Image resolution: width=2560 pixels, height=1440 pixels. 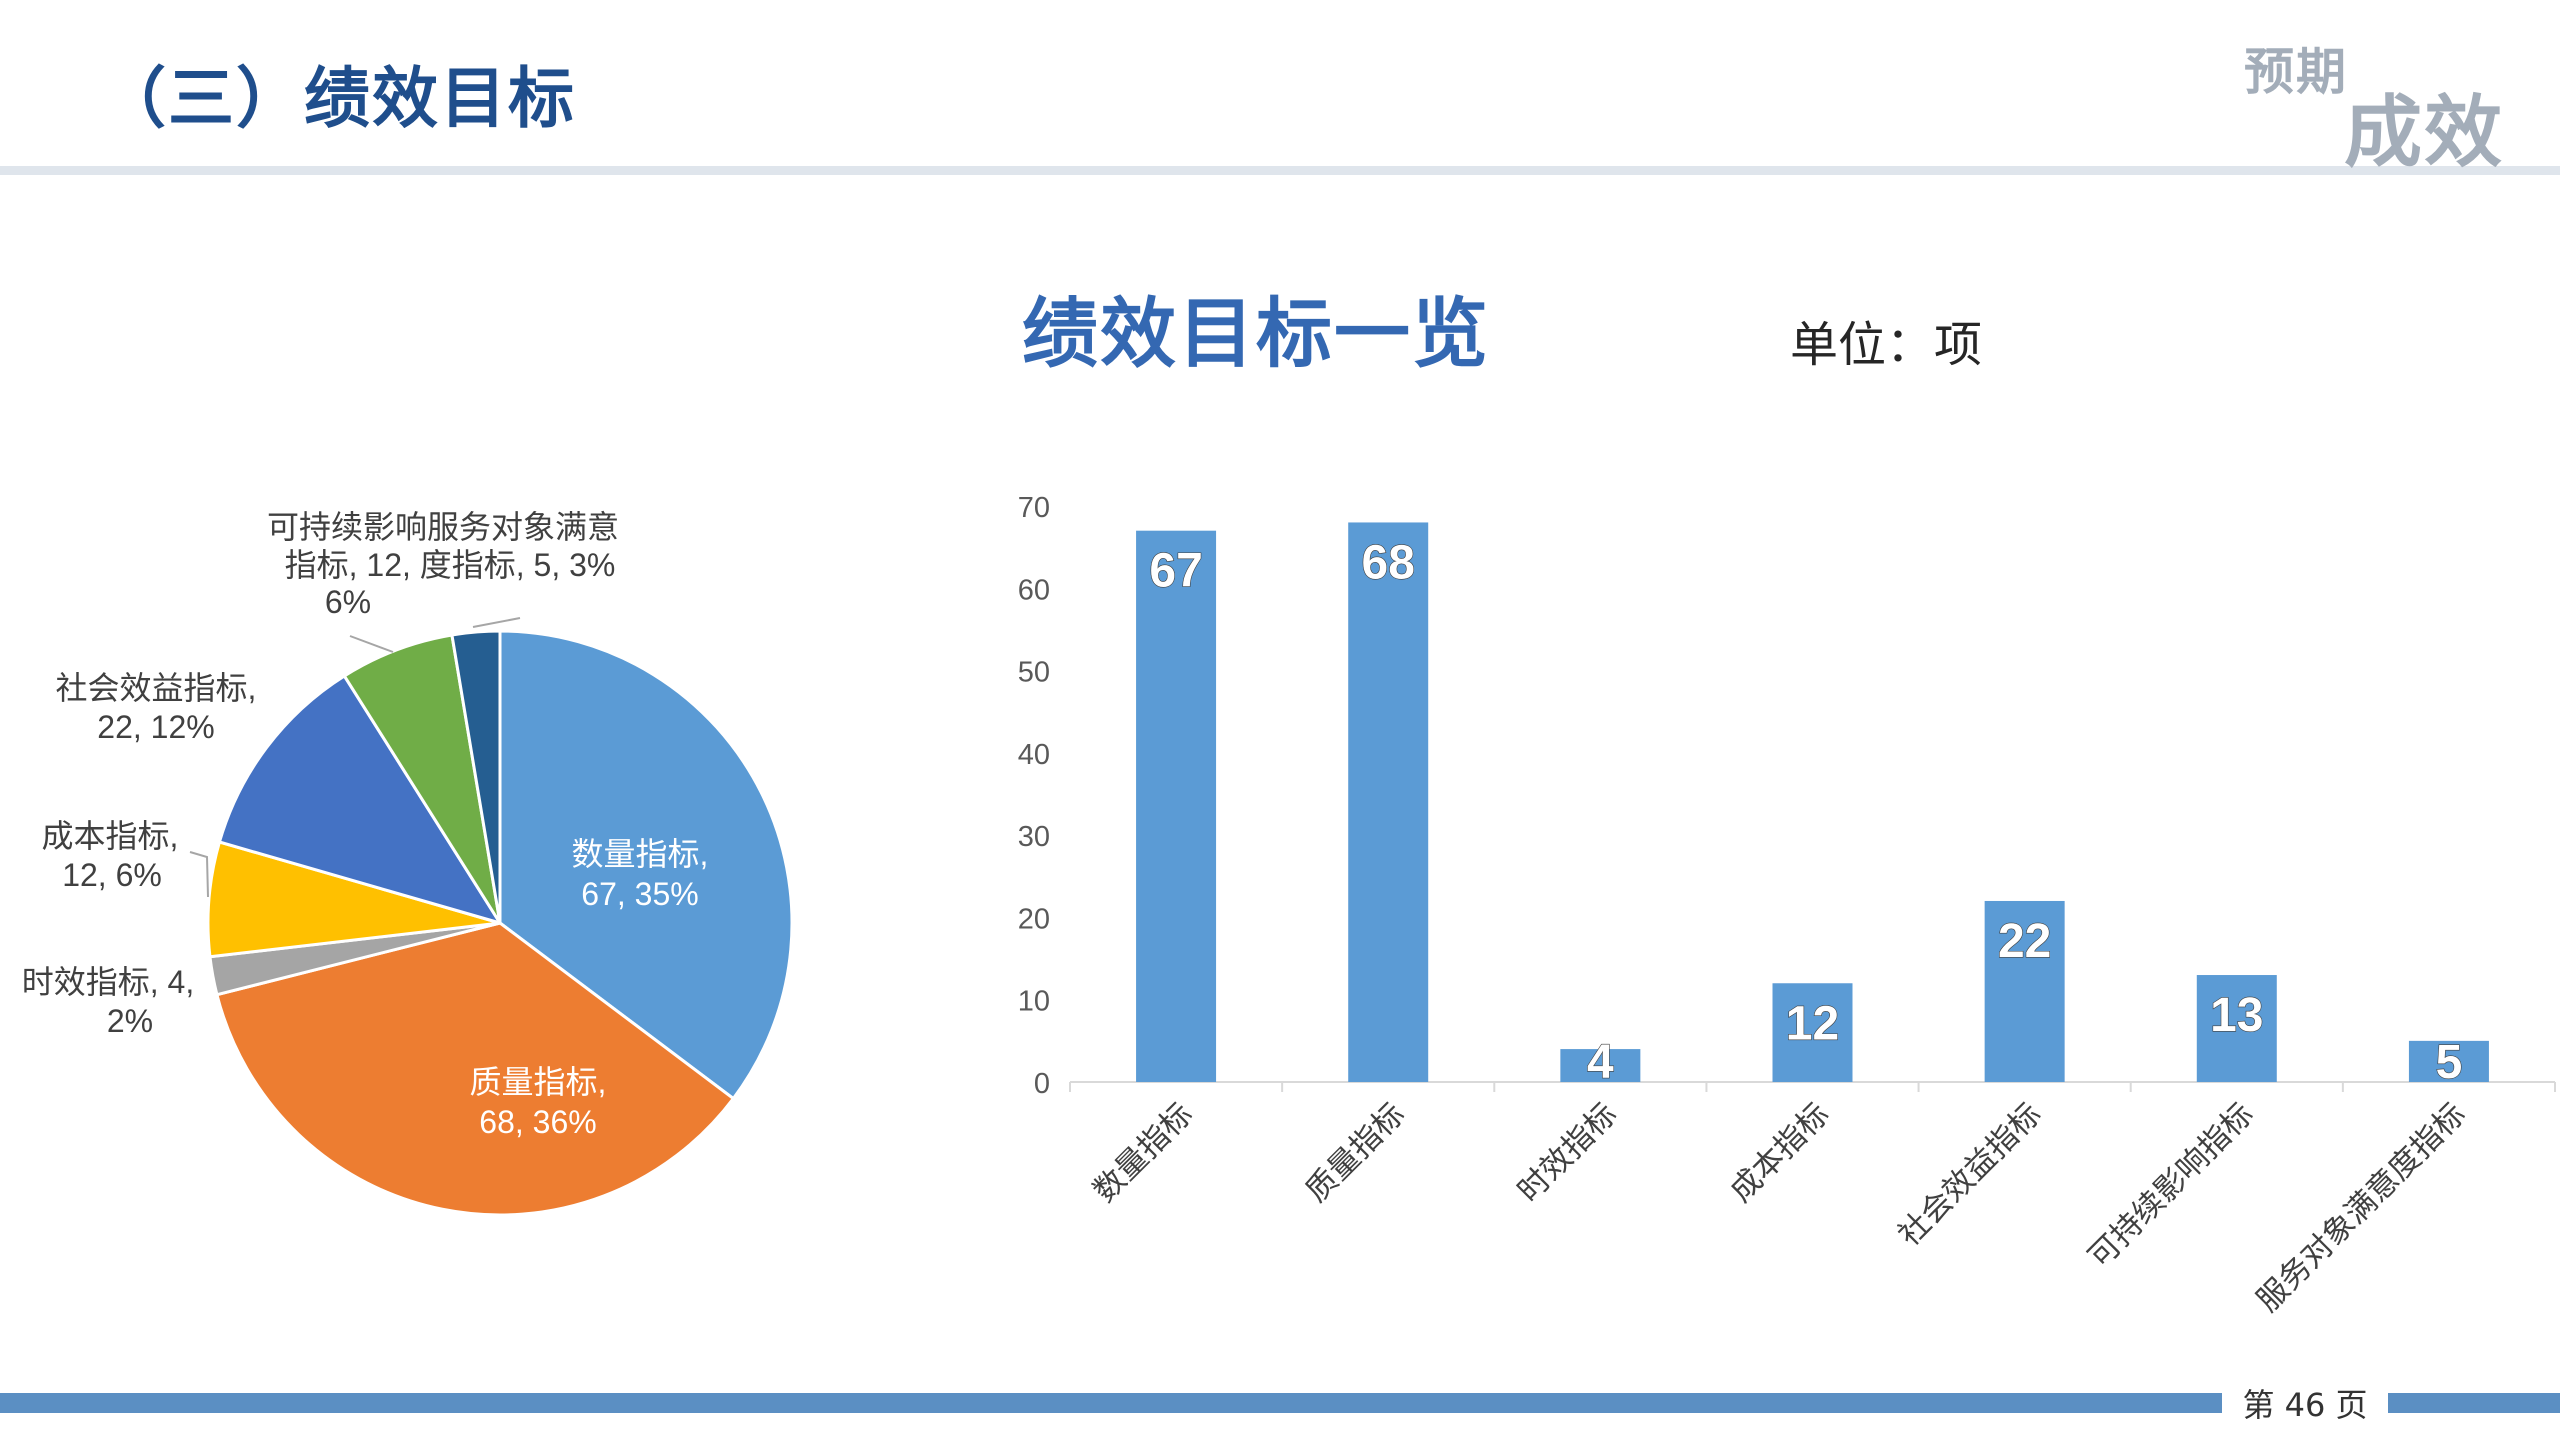 What do you see at coordinates (640, 854) in the screenshot?
I see `pie-label: 数量指标,` at bounding box center [640, 854].